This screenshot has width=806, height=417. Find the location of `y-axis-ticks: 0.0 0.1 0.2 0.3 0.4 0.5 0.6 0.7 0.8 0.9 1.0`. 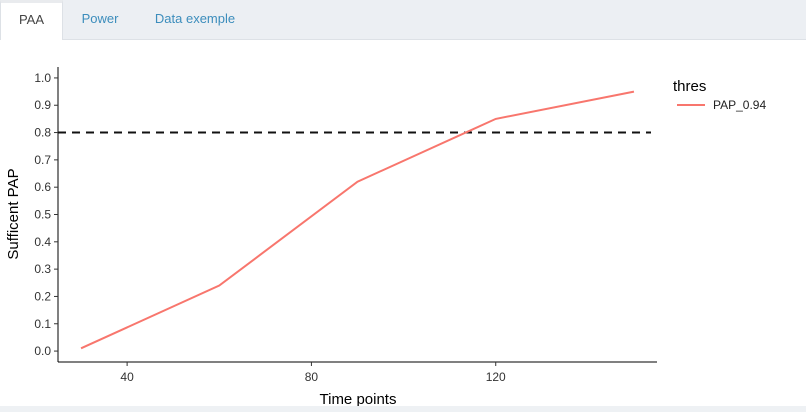

y-axis-ticks: 0.0 0.1 0.2 0.3 0.4 0.5 0.6 0.7 0.8 0.9 1.0 is located at coordinates (46, 214).